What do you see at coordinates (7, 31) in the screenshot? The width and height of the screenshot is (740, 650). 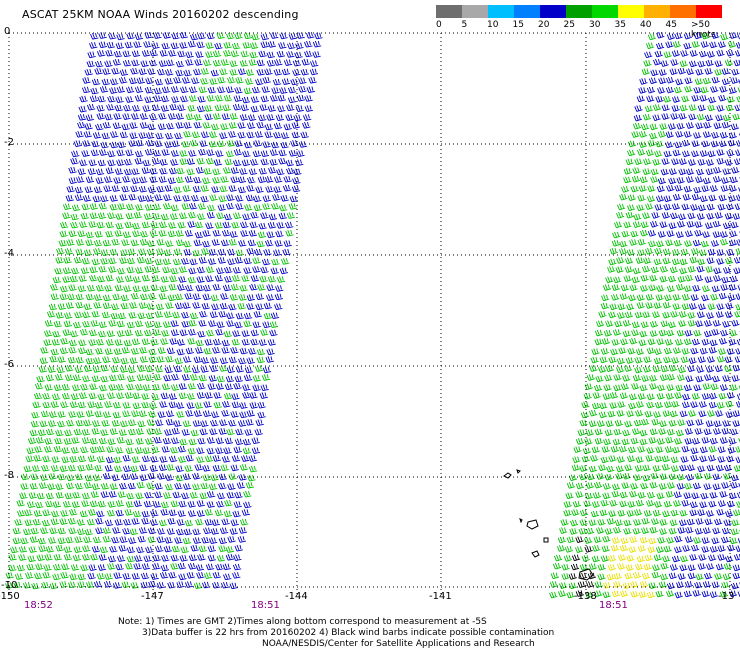 I see `latitude-label: 0` at bounding box center [7, 31].